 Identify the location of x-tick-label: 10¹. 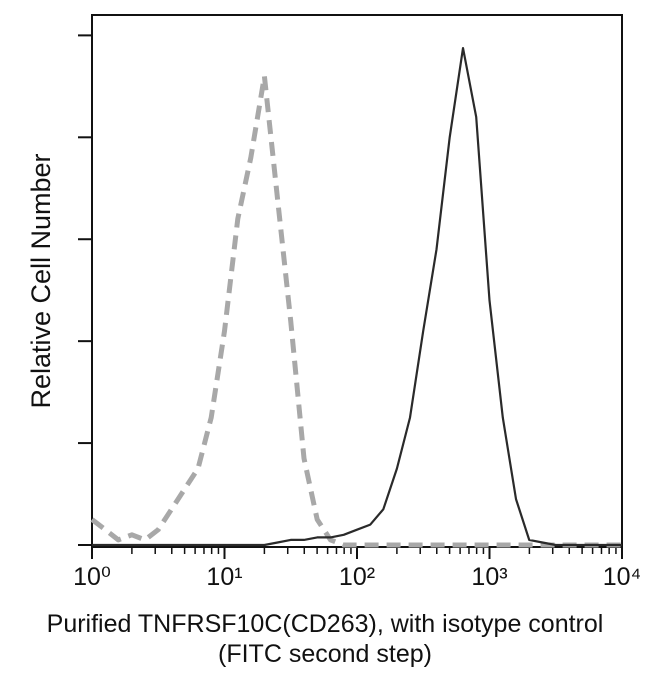
(224, 577).